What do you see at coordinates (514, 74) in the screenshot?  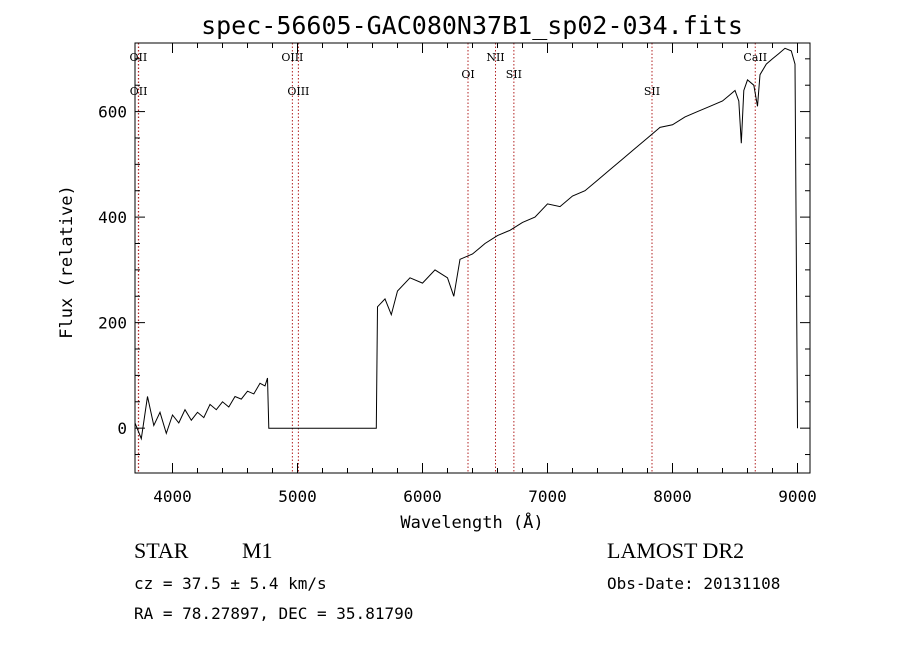 I see `emission-line-label-6: SII` at bounding box center [514, 74].